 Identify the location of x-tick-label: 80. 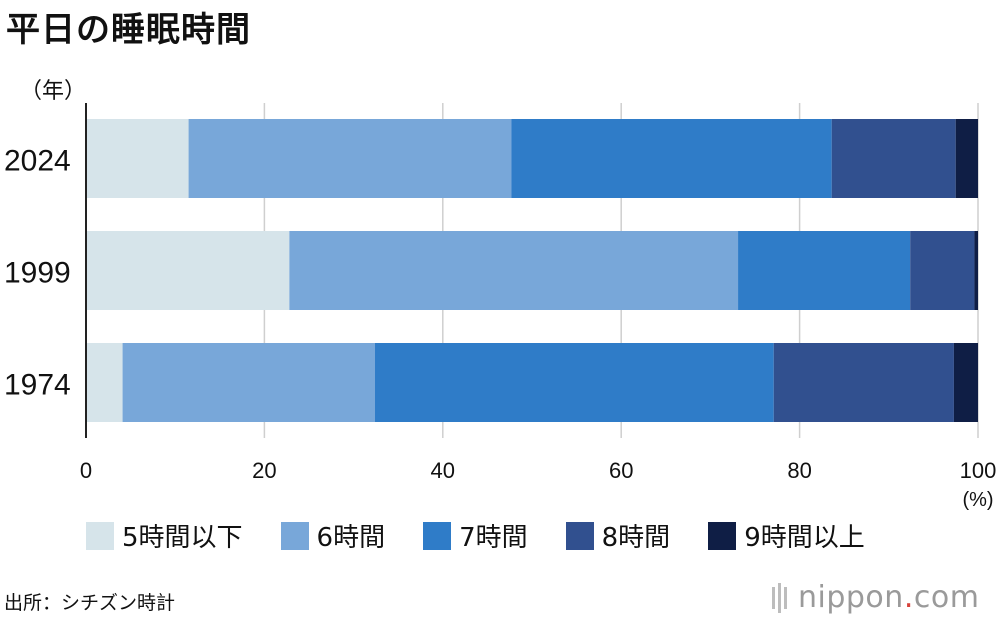
(799, 470).